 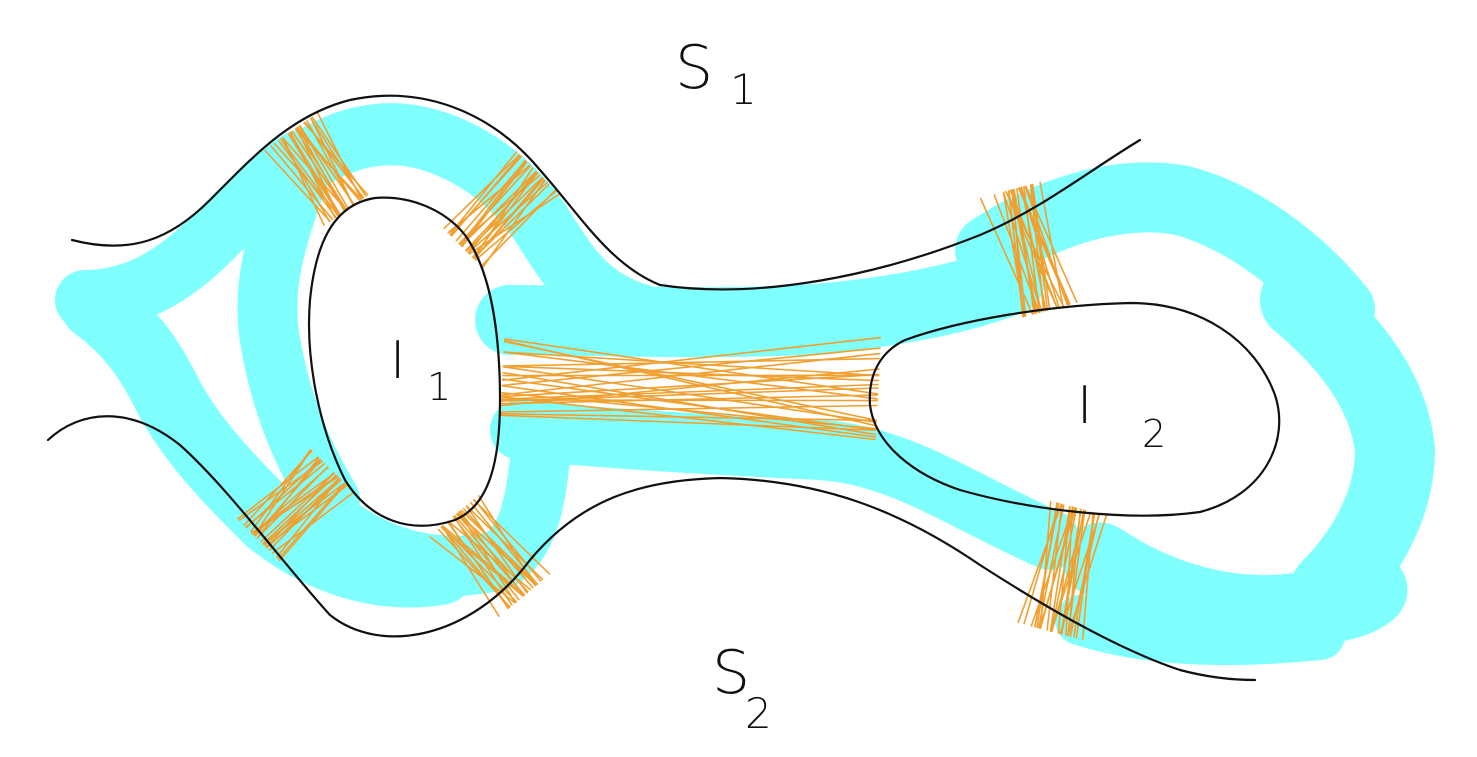 I want to click on label-s1: S 1, so click(x=716, y=73).